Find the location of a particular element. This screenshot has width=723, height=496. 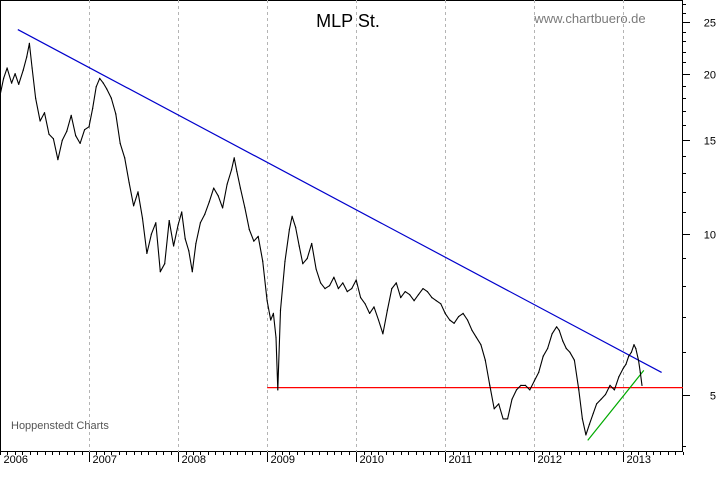

credit-label: Hoppenstedt Charts is located at coordinates (60, 426).